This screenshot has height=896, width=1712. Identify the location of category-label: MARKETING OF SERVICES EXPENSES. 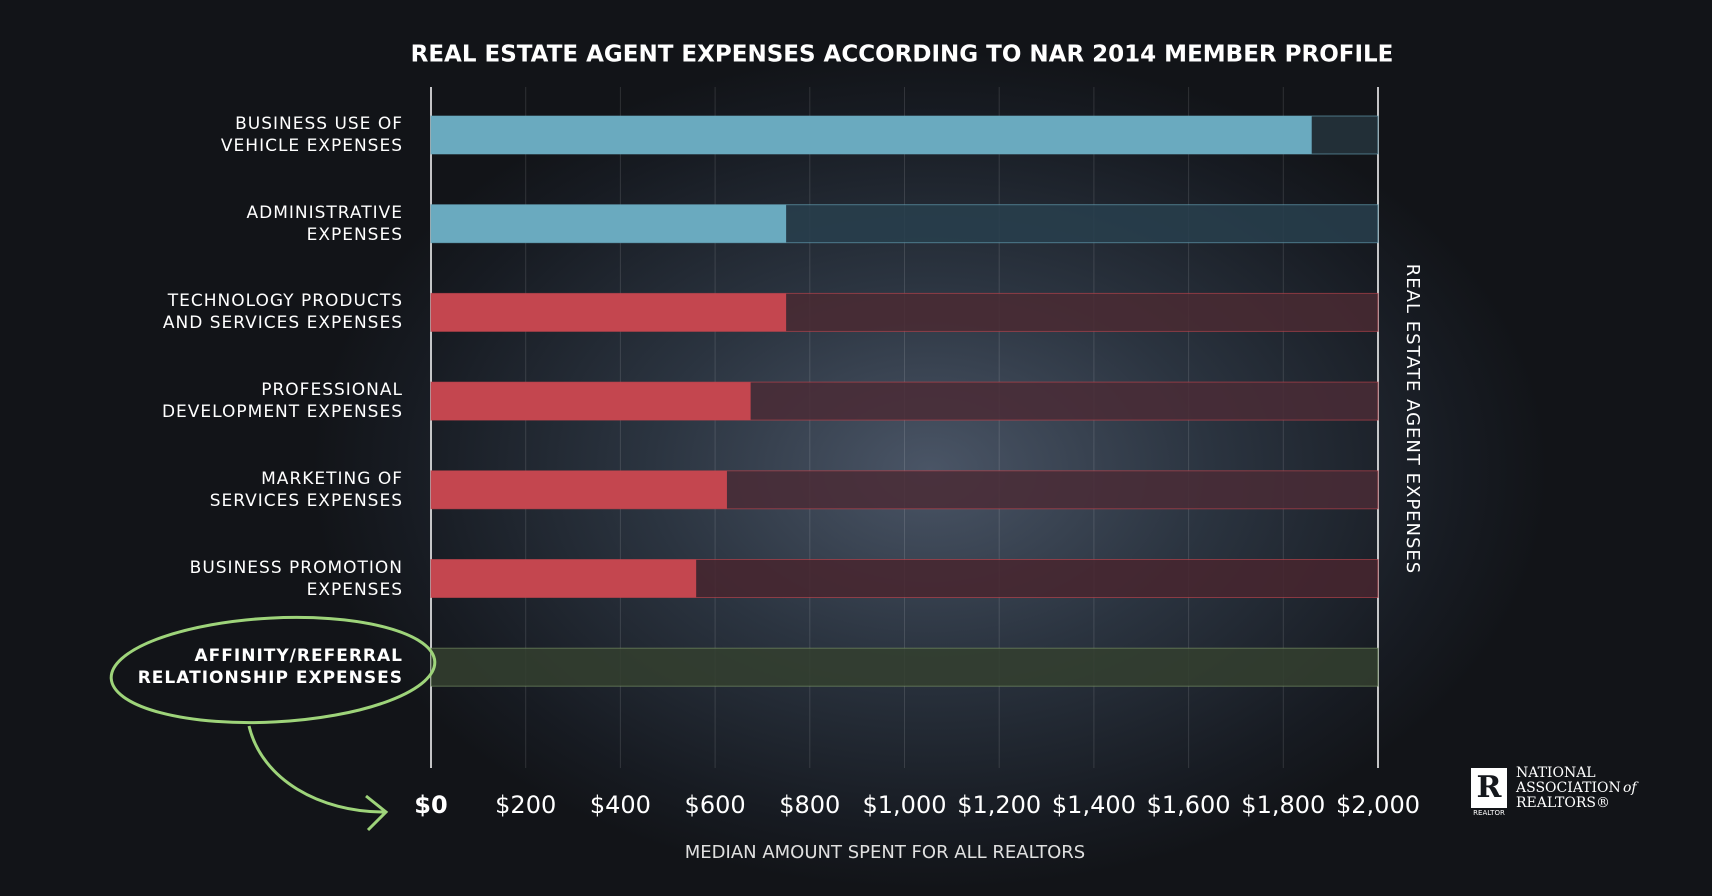
(306, 489).